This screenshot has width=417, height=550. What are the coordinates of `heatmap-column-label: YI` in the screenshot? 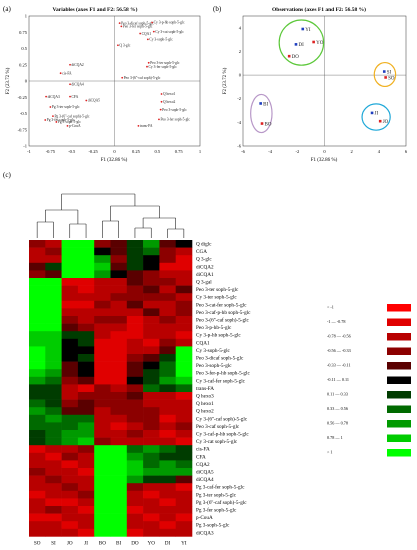 It's located at (184, 543).